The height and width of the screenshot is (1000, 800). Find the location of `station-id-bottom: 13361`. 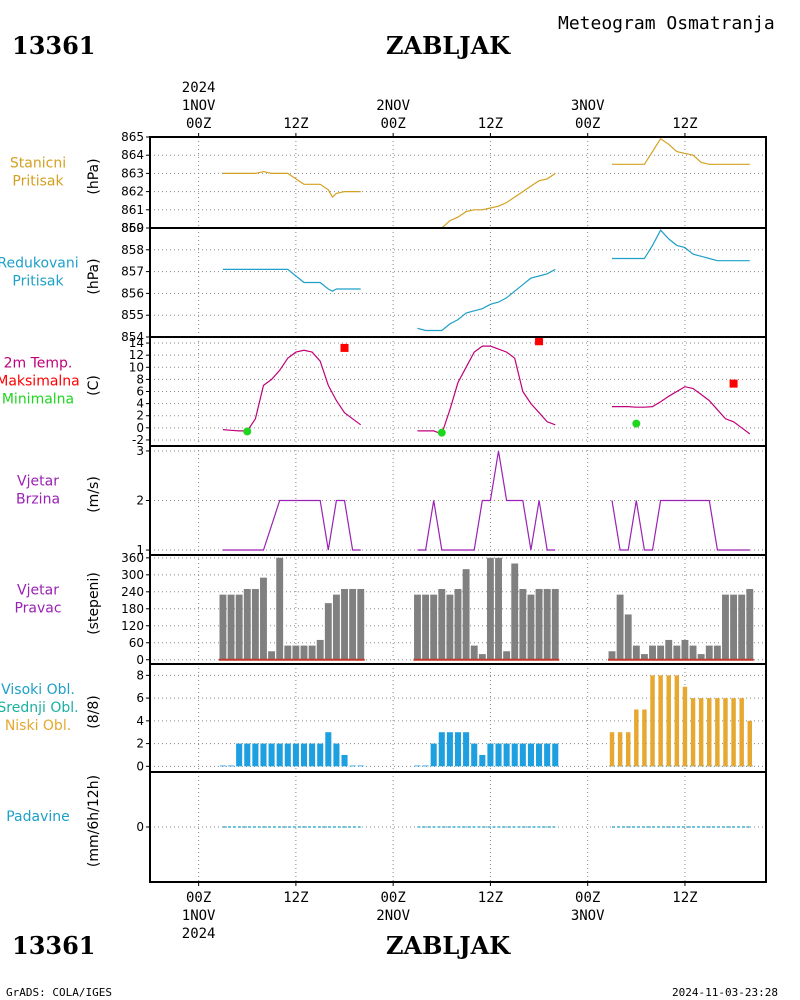

station-id-bottom: 13361 is located at coordinates (54, 945).